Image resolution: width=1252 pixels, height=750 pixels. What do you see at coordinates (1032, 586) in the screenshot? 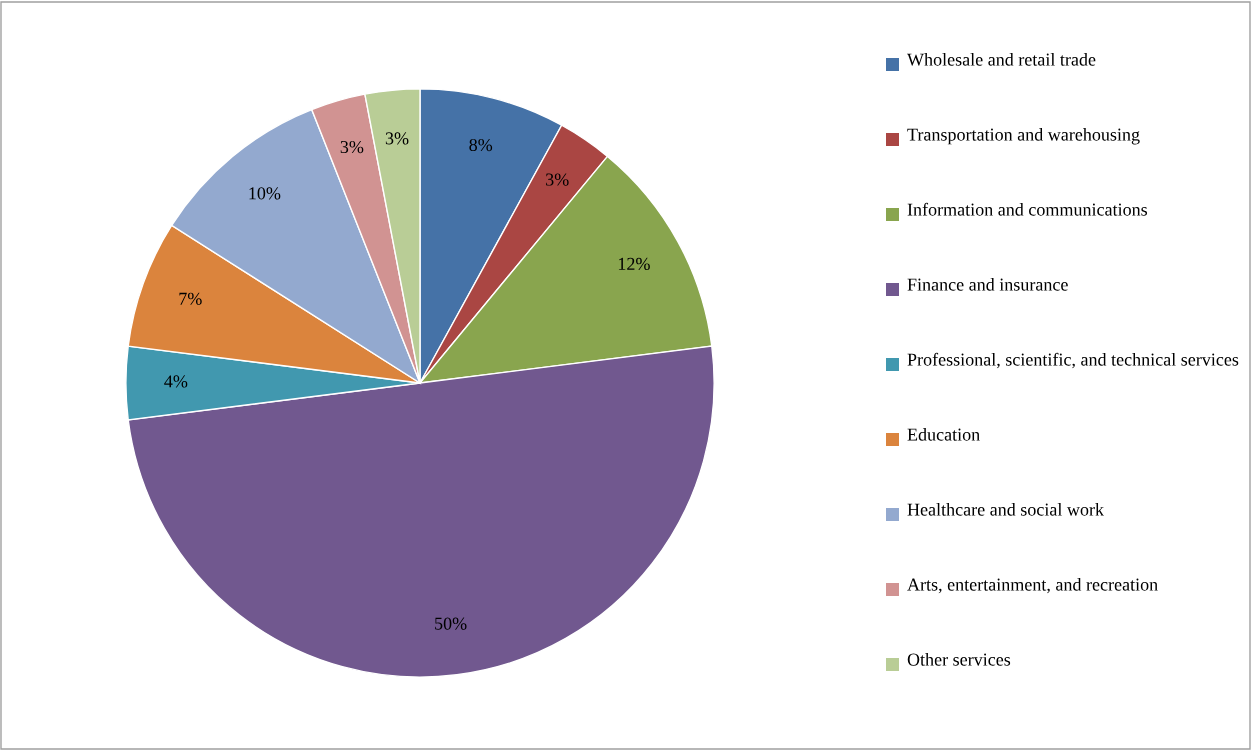
I see `legend-label: Arts, entertainment, and recreation` at bounding box center [1032, 586].